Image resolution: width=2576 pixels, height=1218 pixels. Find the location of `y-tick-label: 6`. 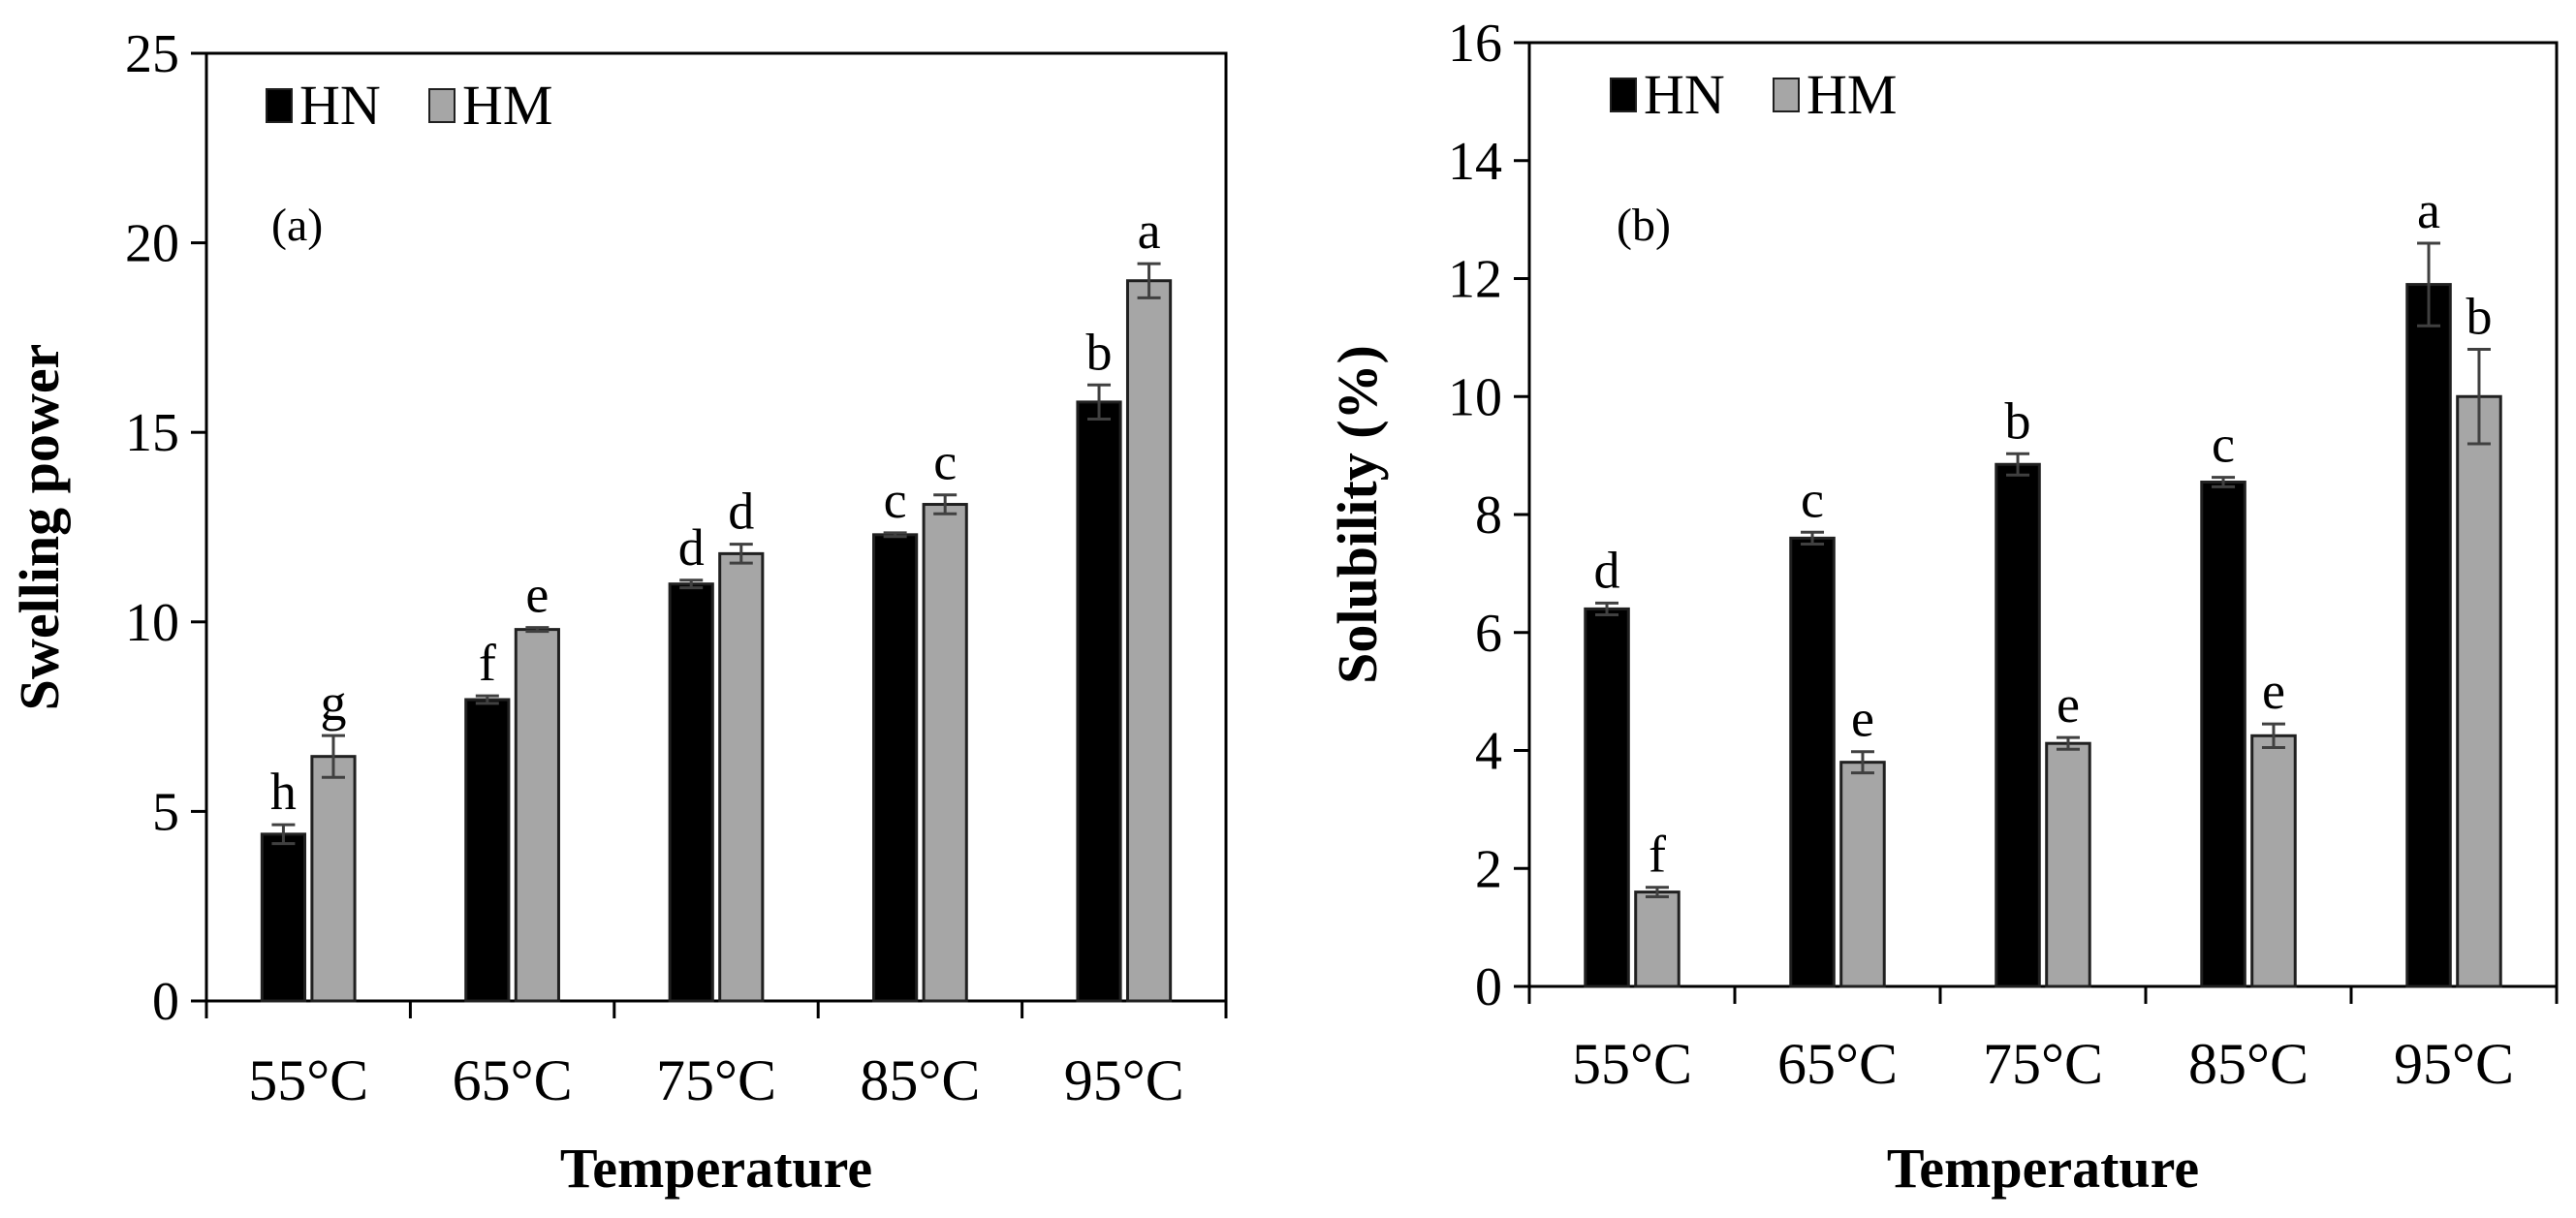

y-tick-label: 6 is located at coordinates (1488, 634).